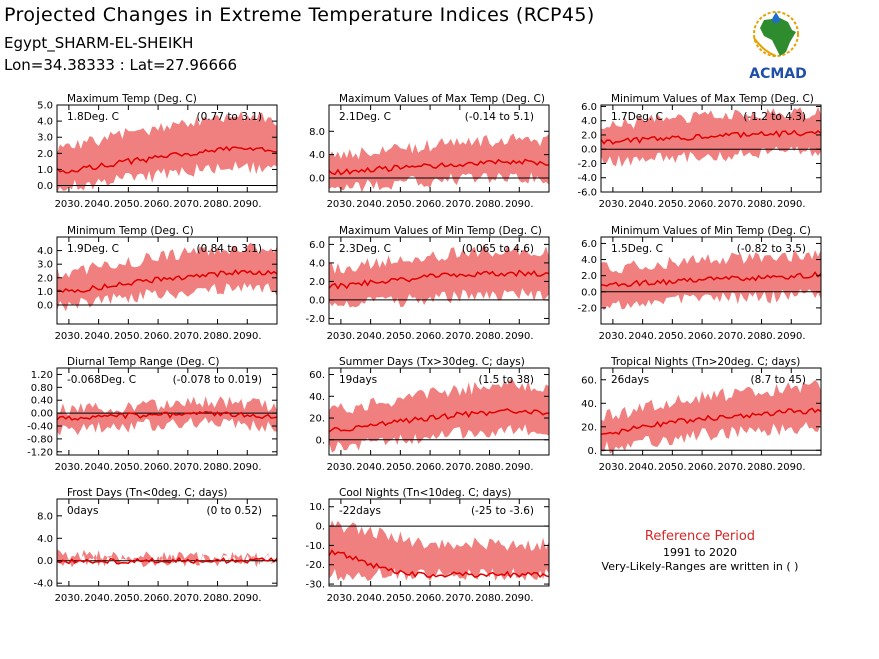 This screenshot has height=659, width=879. Describe the element at coordinates (425, 493) in the screenshot. I see `chart-title: Cool Nights (Tn<10deg. C; days)` at that location.